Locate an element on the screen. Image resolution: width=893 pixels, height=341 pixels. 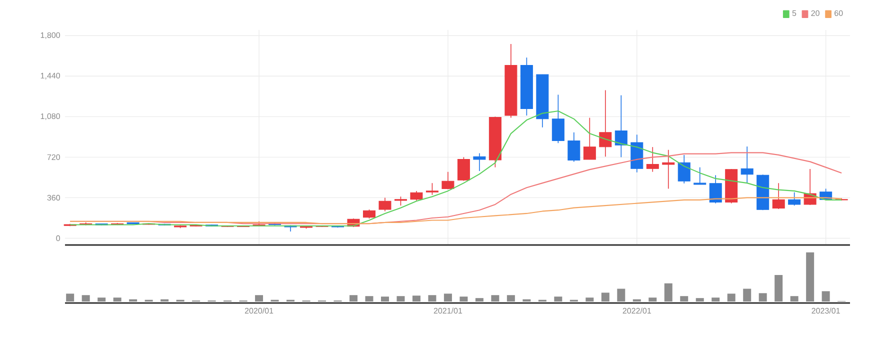
y-tick-label: 1,080 is located at coordinates (50, 116).